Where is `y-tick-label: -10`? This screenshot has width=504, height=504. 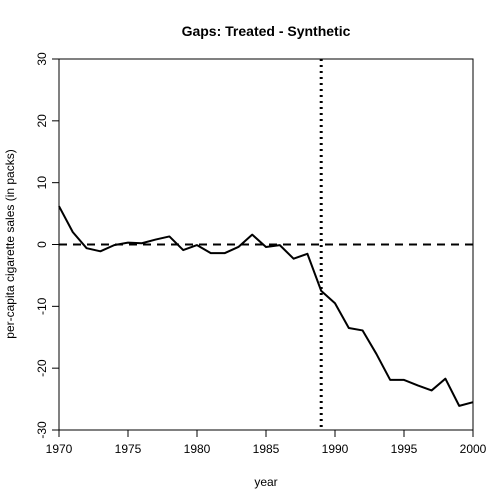
y-tick-label: -10 is located at coordinates (42, 306).